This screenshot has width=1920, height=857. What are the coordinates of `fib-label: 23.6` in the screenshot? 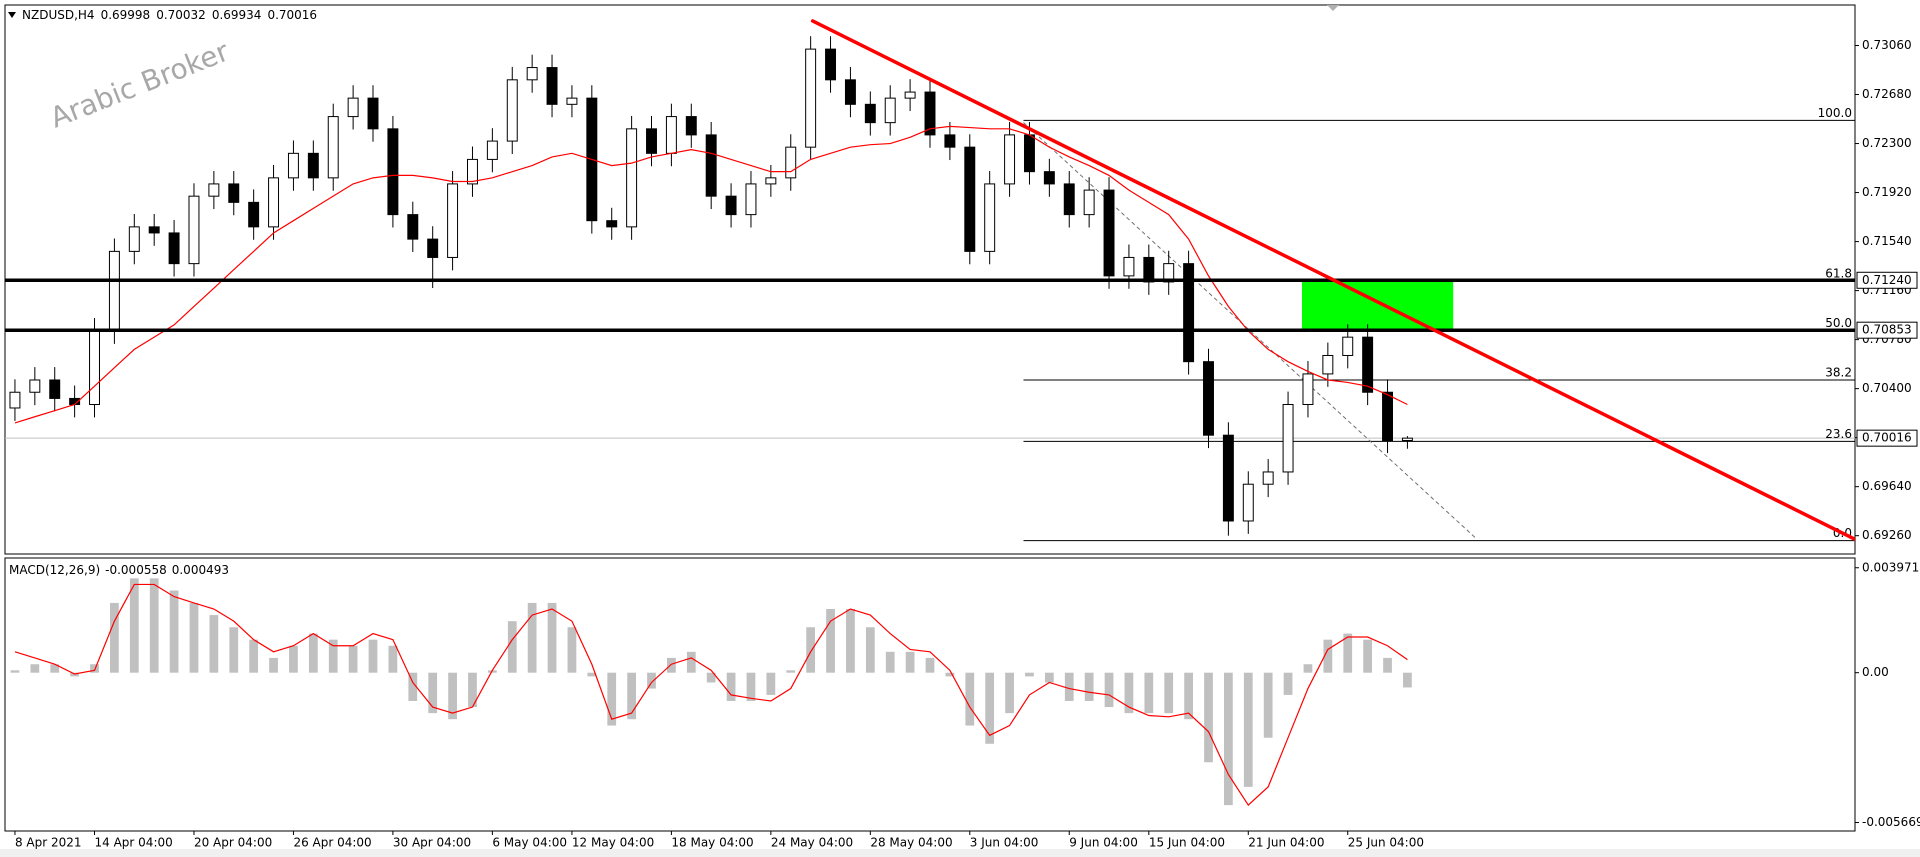 It's located at (1838, 434).